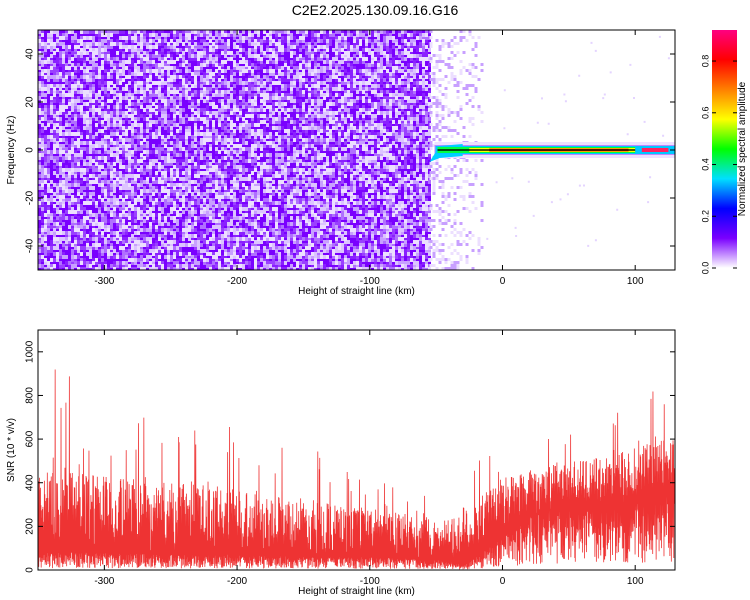 The height and width of the screenshot is (600, 750). I want to click on signal-band, so click(552, 152).